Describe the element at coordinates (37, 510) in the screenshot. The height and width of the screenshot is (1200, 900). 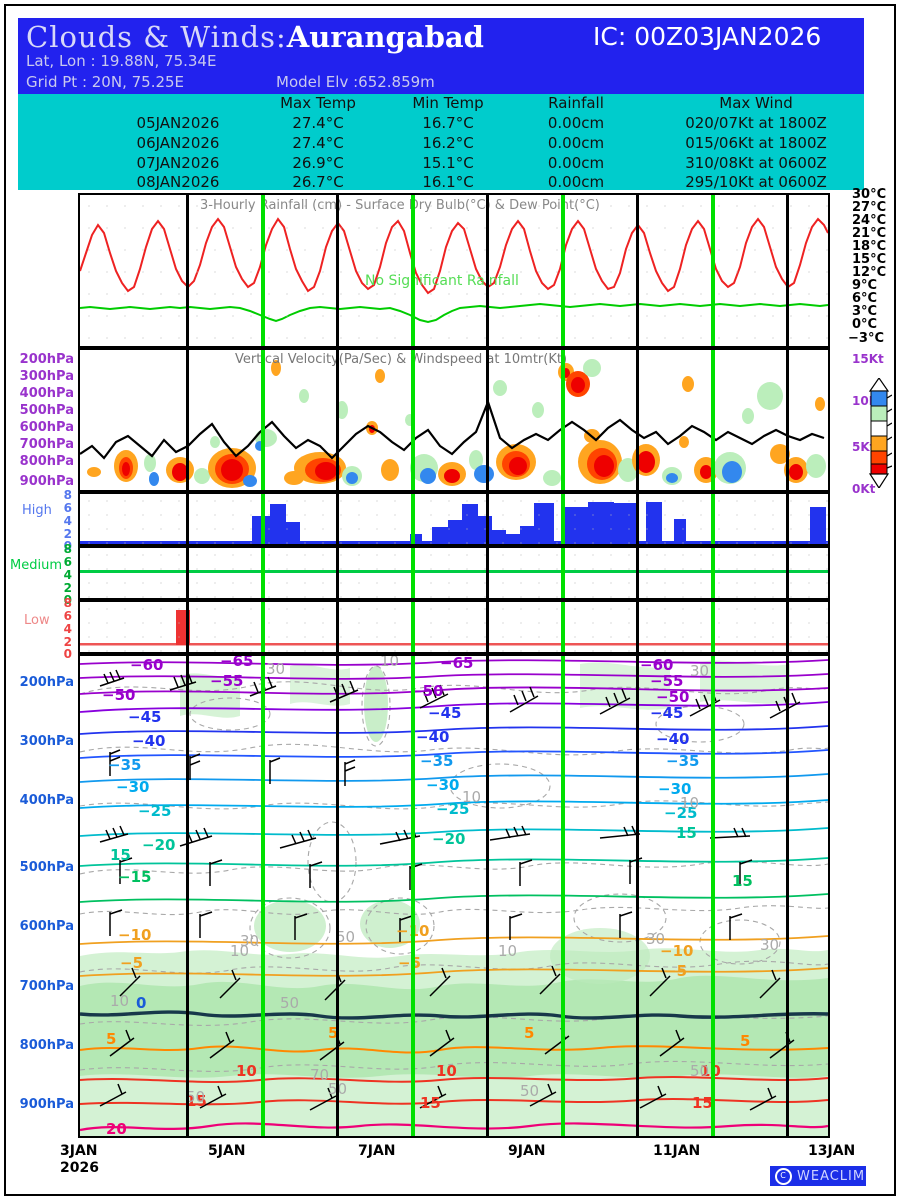
I see `cloud-label-high: High` at that location.